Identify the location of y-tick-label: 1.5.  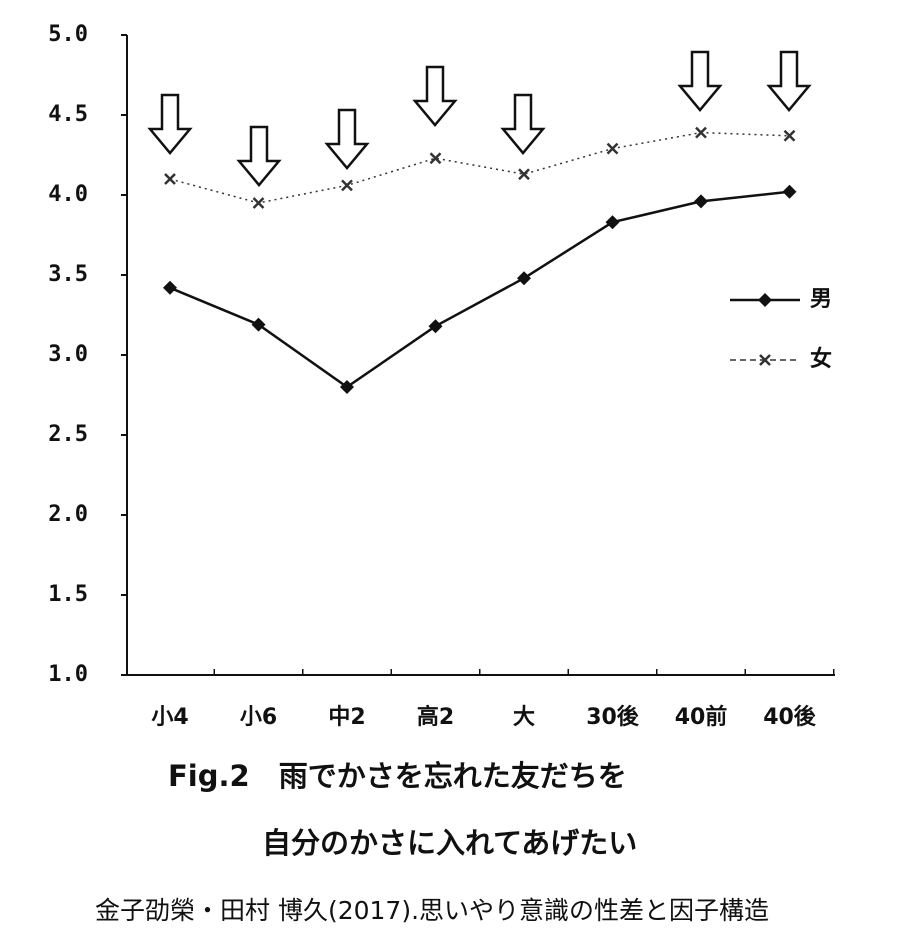
(68, 594).